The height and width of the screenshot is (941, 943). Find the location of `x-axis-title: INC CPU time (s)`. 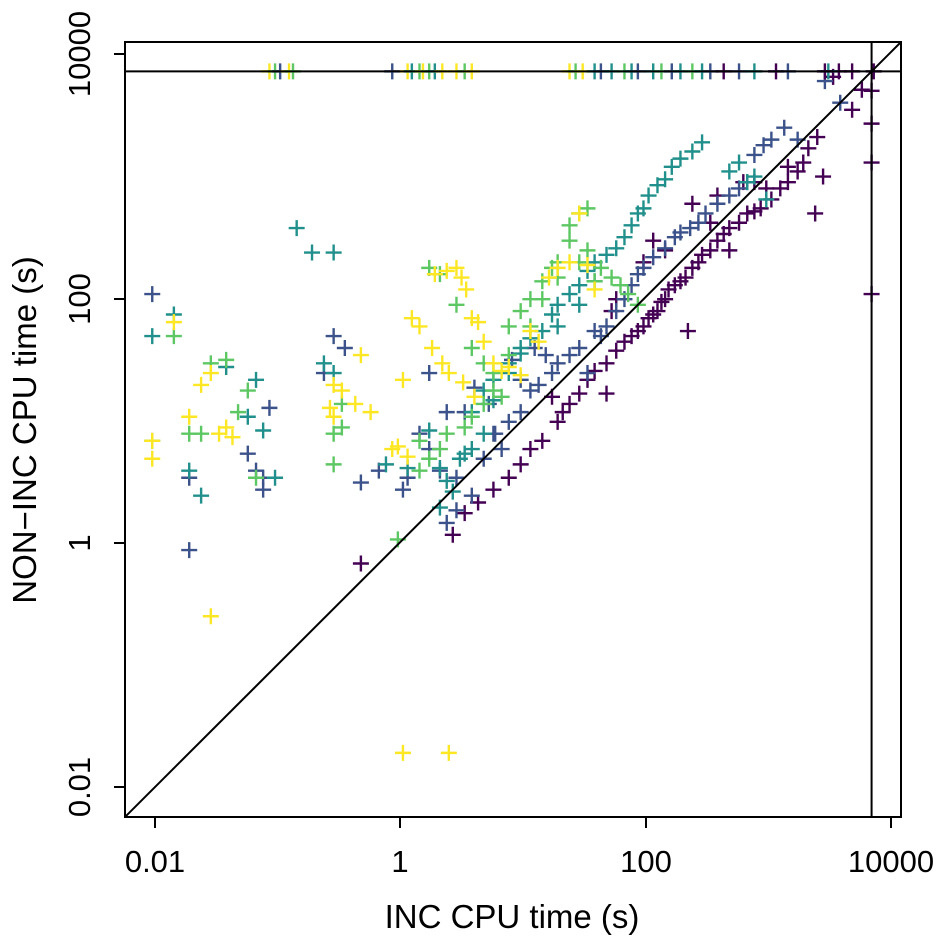

x-axis-title: INC CPU time (s) is located at coordinates (512, 916).